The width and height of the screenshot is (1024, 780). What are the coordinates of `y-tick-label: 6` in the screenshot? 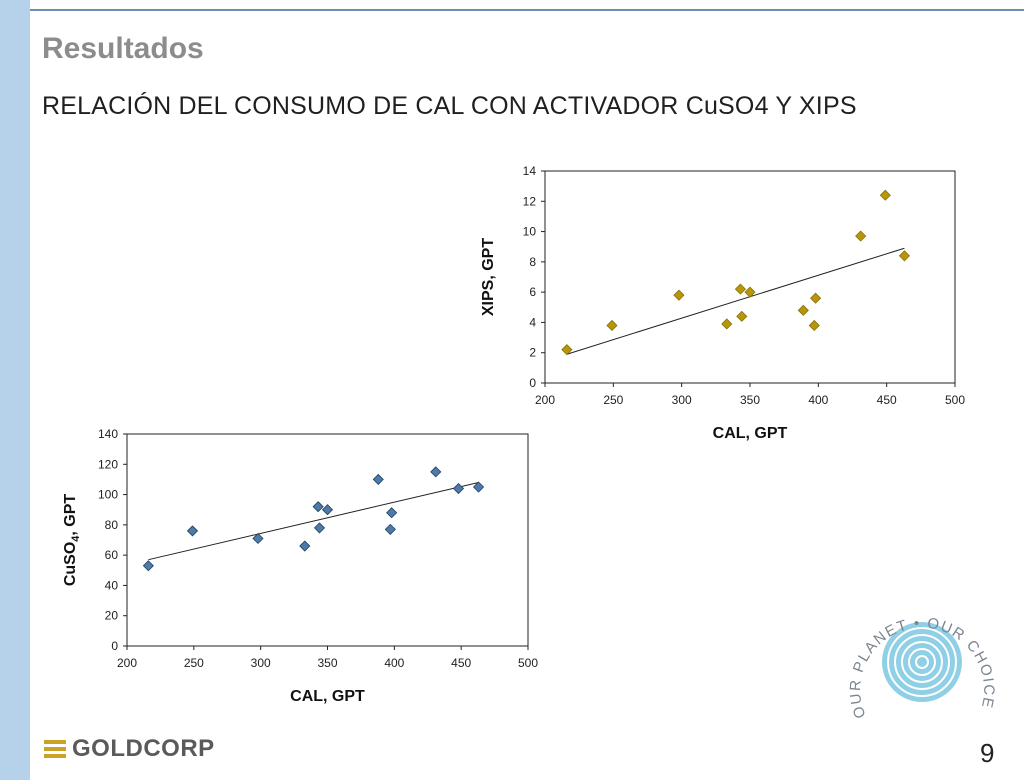 It's located at (532, 292).